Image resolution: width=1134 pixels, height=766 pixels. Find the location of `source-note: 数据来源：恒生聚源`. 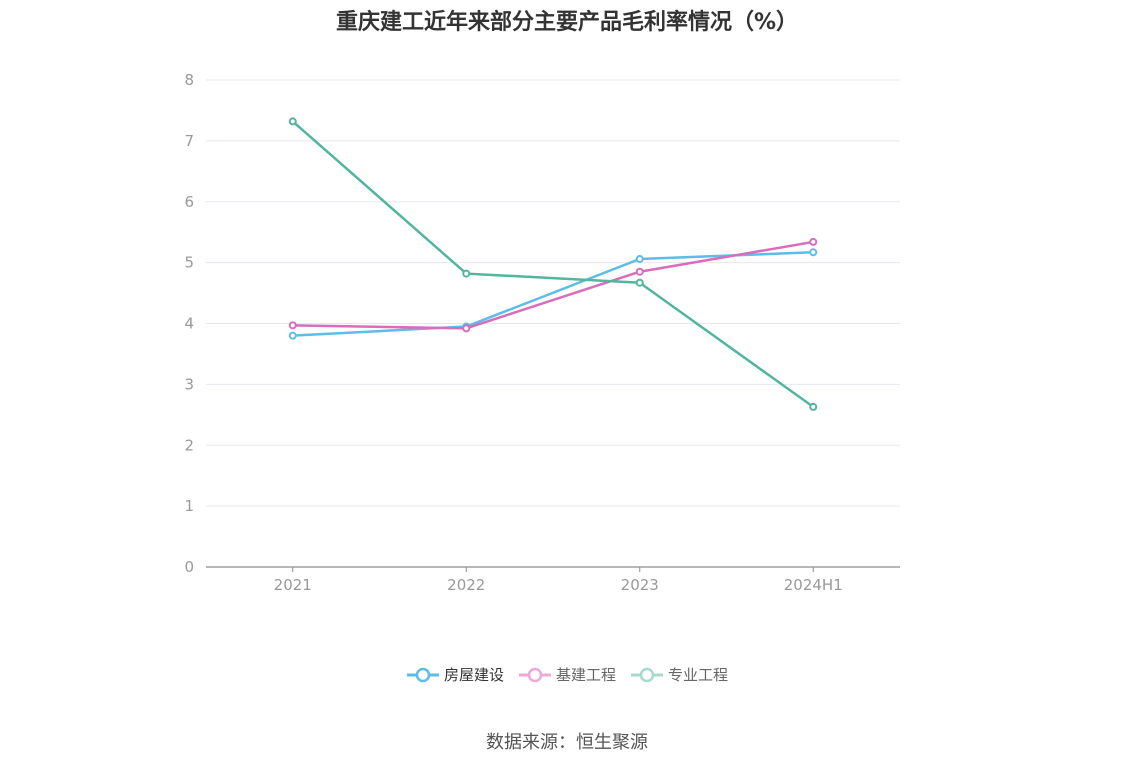

source-note: 数据来源：恒生聚源 is located at coordinates (567, 742).